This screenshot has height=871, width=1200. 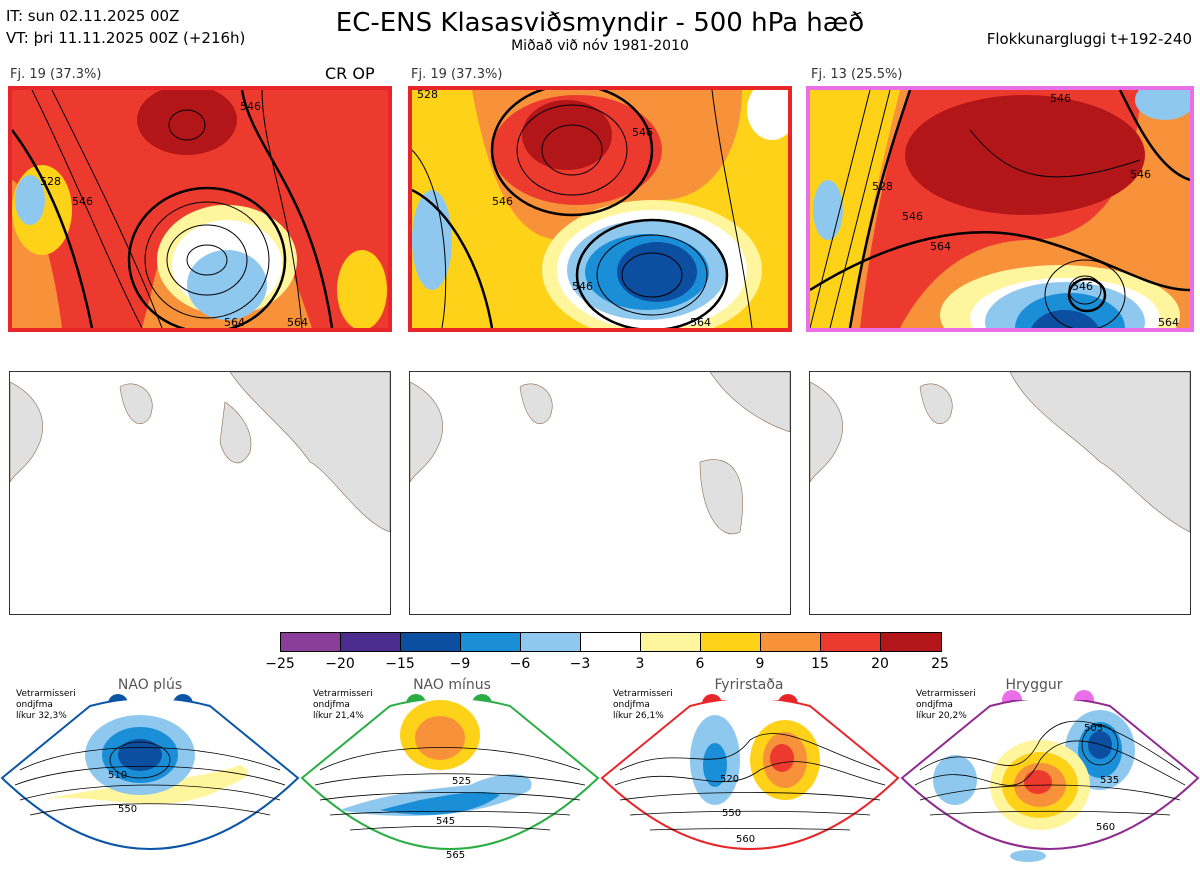 What do you see at coordinates (126, 38) in the screenshot?
I see `valid-time: VT: þri 11.11.2025 00Z (+216h)` at bounding box center [126, 38].